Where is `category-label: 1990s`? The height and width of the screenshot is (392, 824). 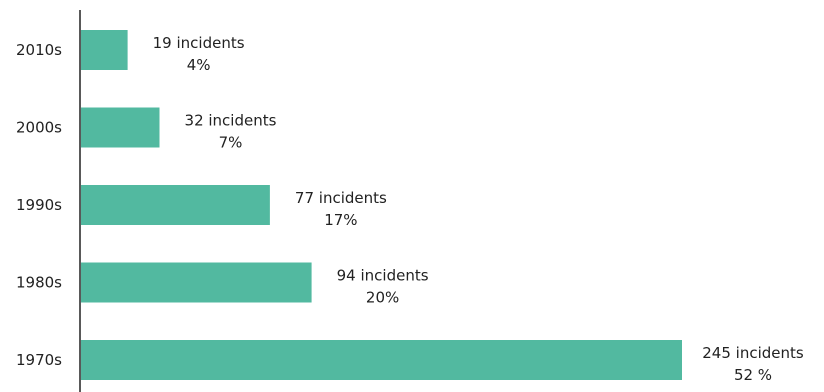
category-label: 1990s is located at coordinates (39, 205).